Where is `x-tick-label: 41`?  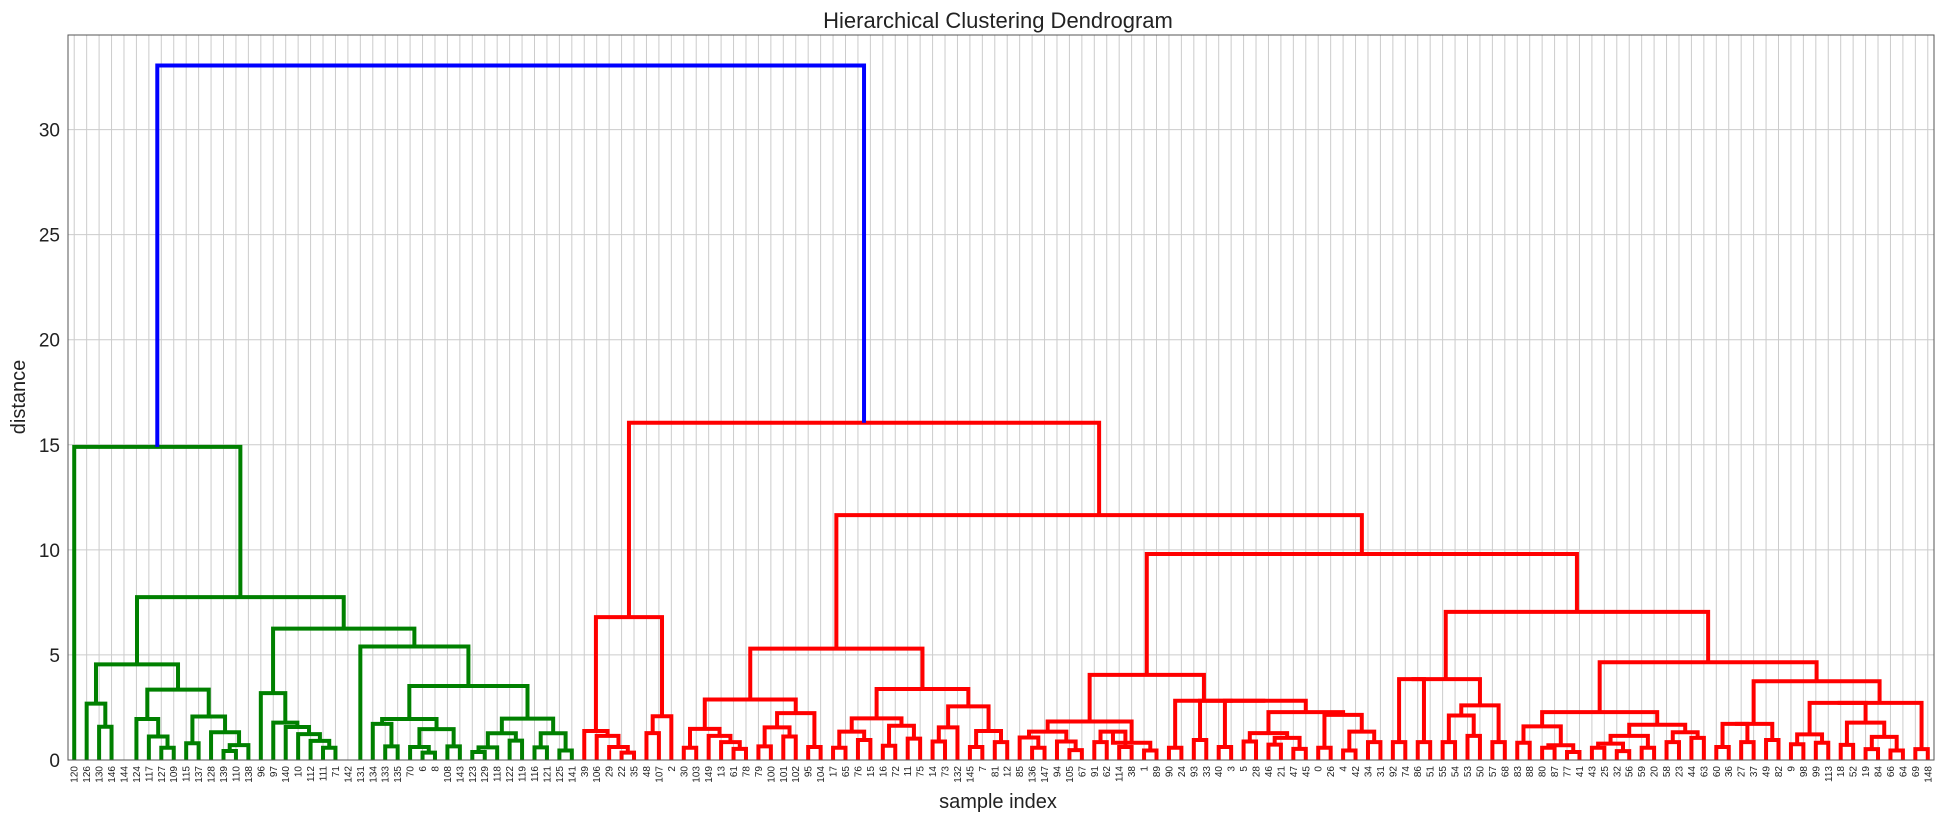 x-tick-label: 41 is located at coordinates (1580, 772).